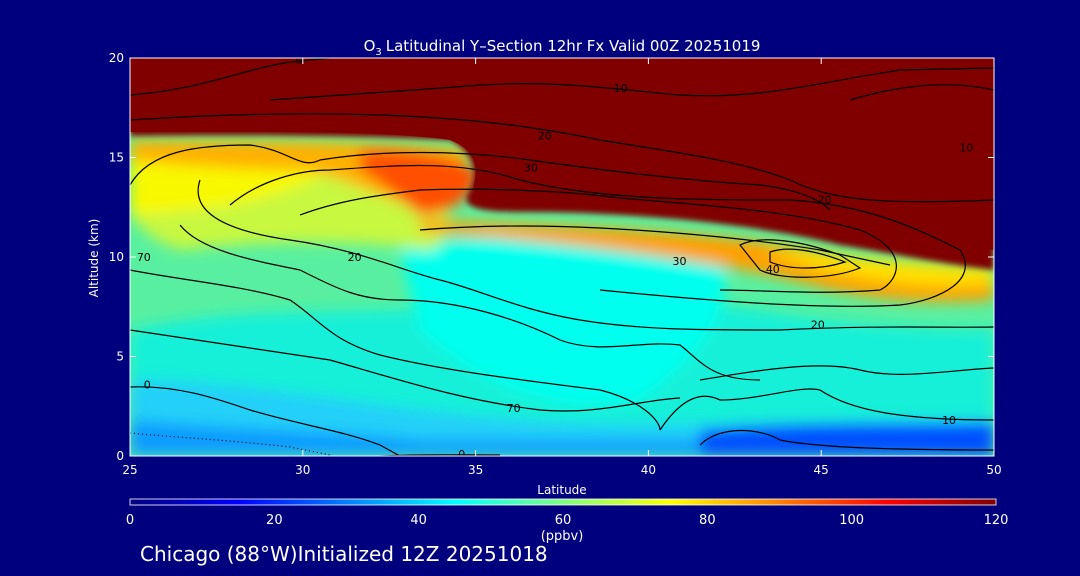 The width and height of the screenshot is (1080, 576). Describe the element at coordinates (116, 58) in the screenshot. I see `y-tick-label: 20` at that location.